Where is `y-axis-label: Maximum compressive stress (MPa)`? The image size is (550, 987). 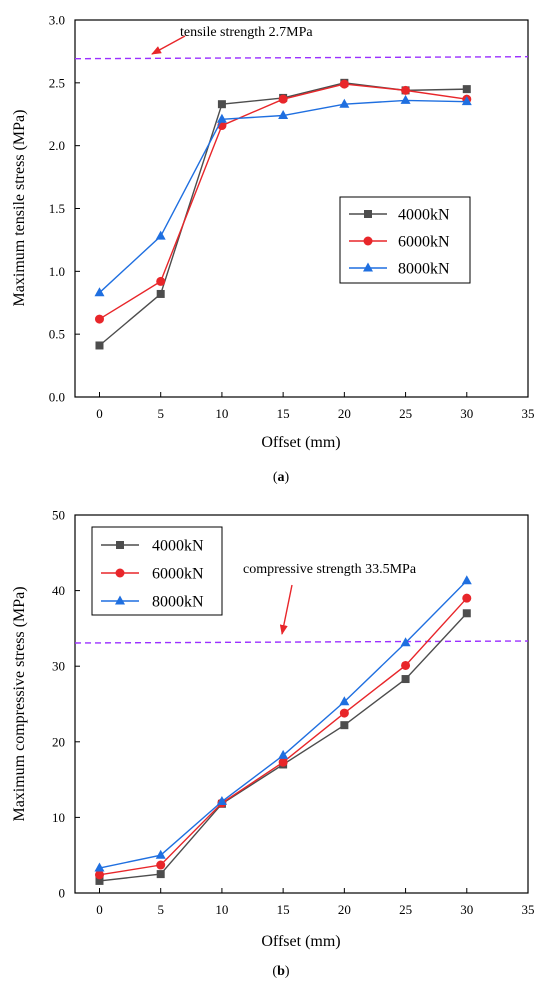
y-axis-label: Maximum compressive stress (MPa) is located at coordinates (19, 703).